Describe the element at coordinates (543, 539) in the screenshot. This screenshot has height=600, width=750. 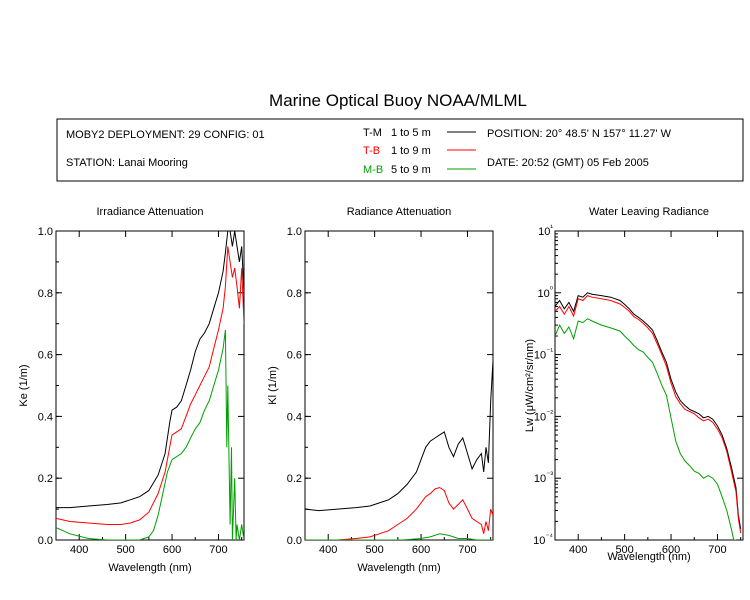
I see `y-tick-label: 10⁻⁴` at that location.